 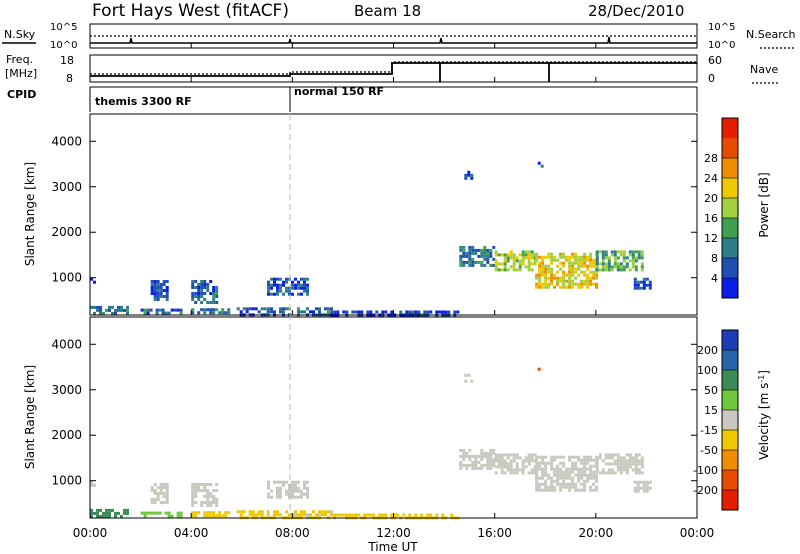 What do you see at coordinates (730, 208) in the screenshot?
I see `power-colorbar-frame` at bounding box center [730, 208].